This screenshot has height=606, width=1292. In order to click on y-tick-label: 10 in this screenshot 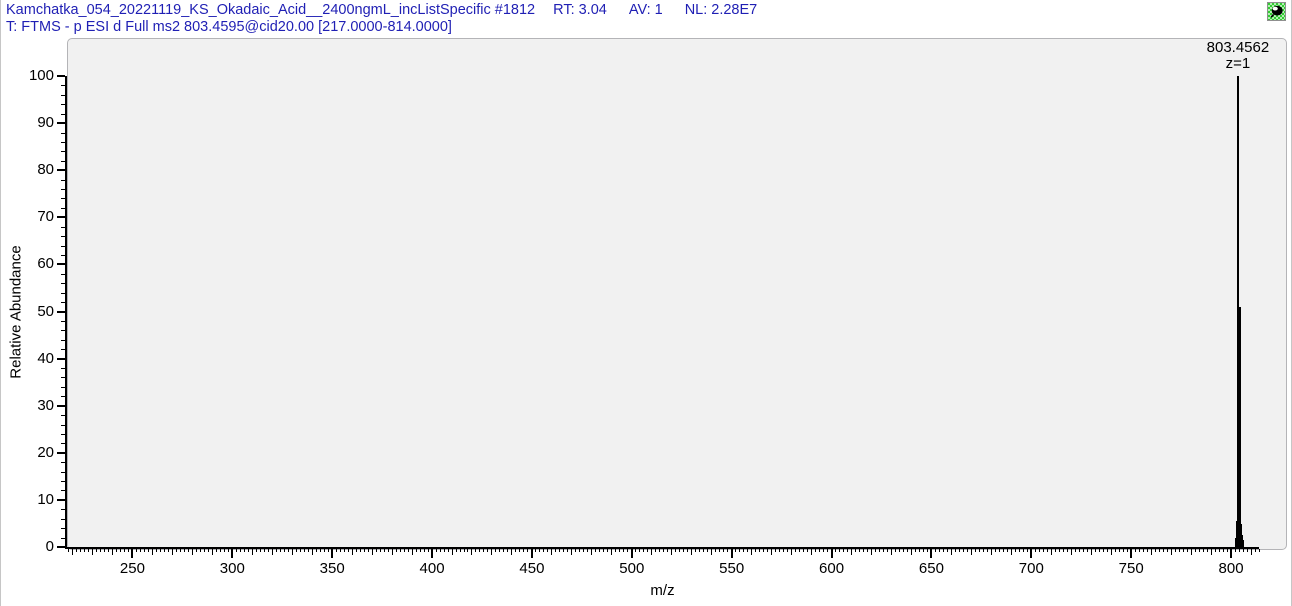, I will do `click(45, 499)`.